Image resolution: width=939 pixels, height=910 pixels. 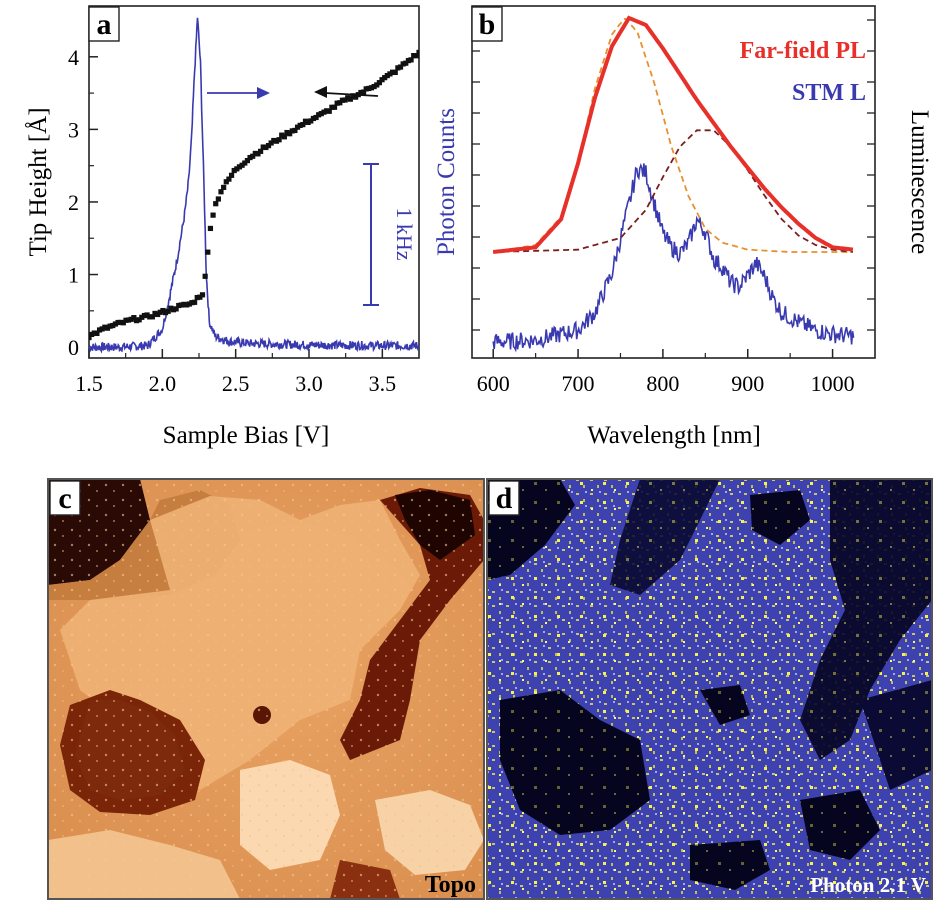 I want to click on panel-b-far-field-pl-line, so click(x=673, y=134).